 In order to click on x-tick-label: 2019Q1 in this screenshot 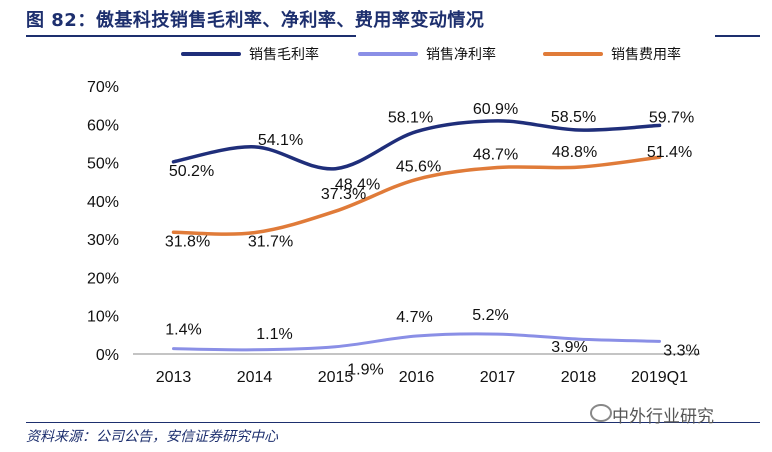, I will do `click(659, 377)`.